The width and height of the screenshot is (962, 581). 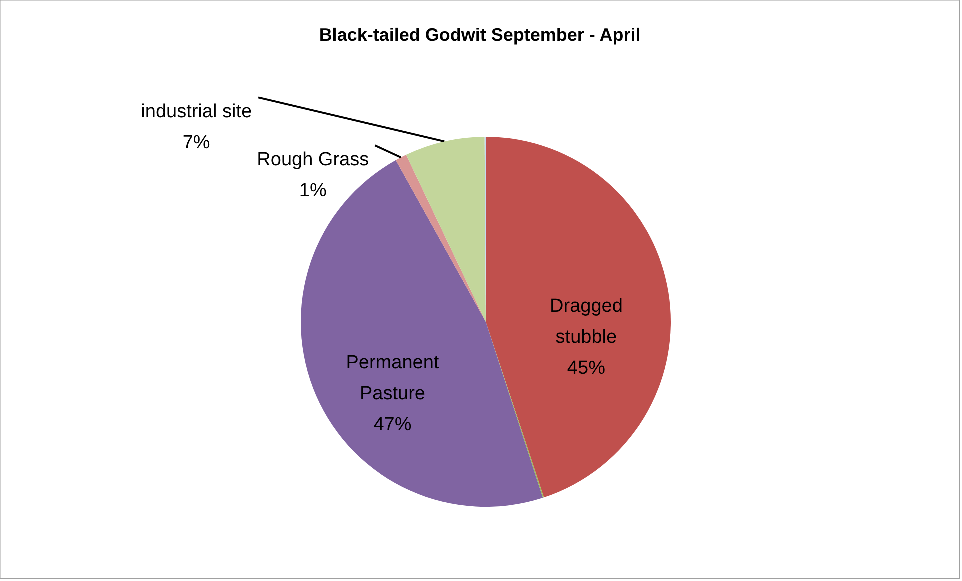 I want to click on slice-label: Rough Grass, so click(x=313, y=160).